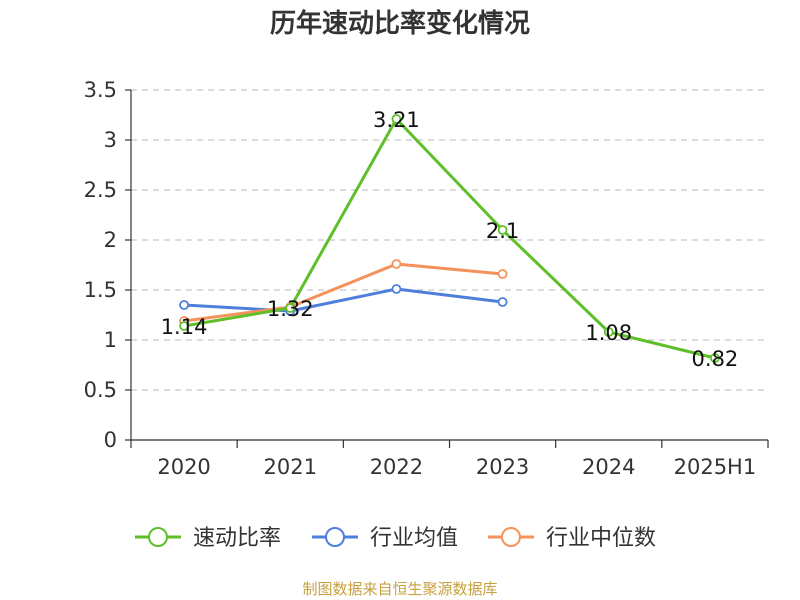 The width and height of the screenshot is (800, 600). Describe the element at coordinates (110, 140) in the screenshot. I see `y-tick-label: 3` at that location.